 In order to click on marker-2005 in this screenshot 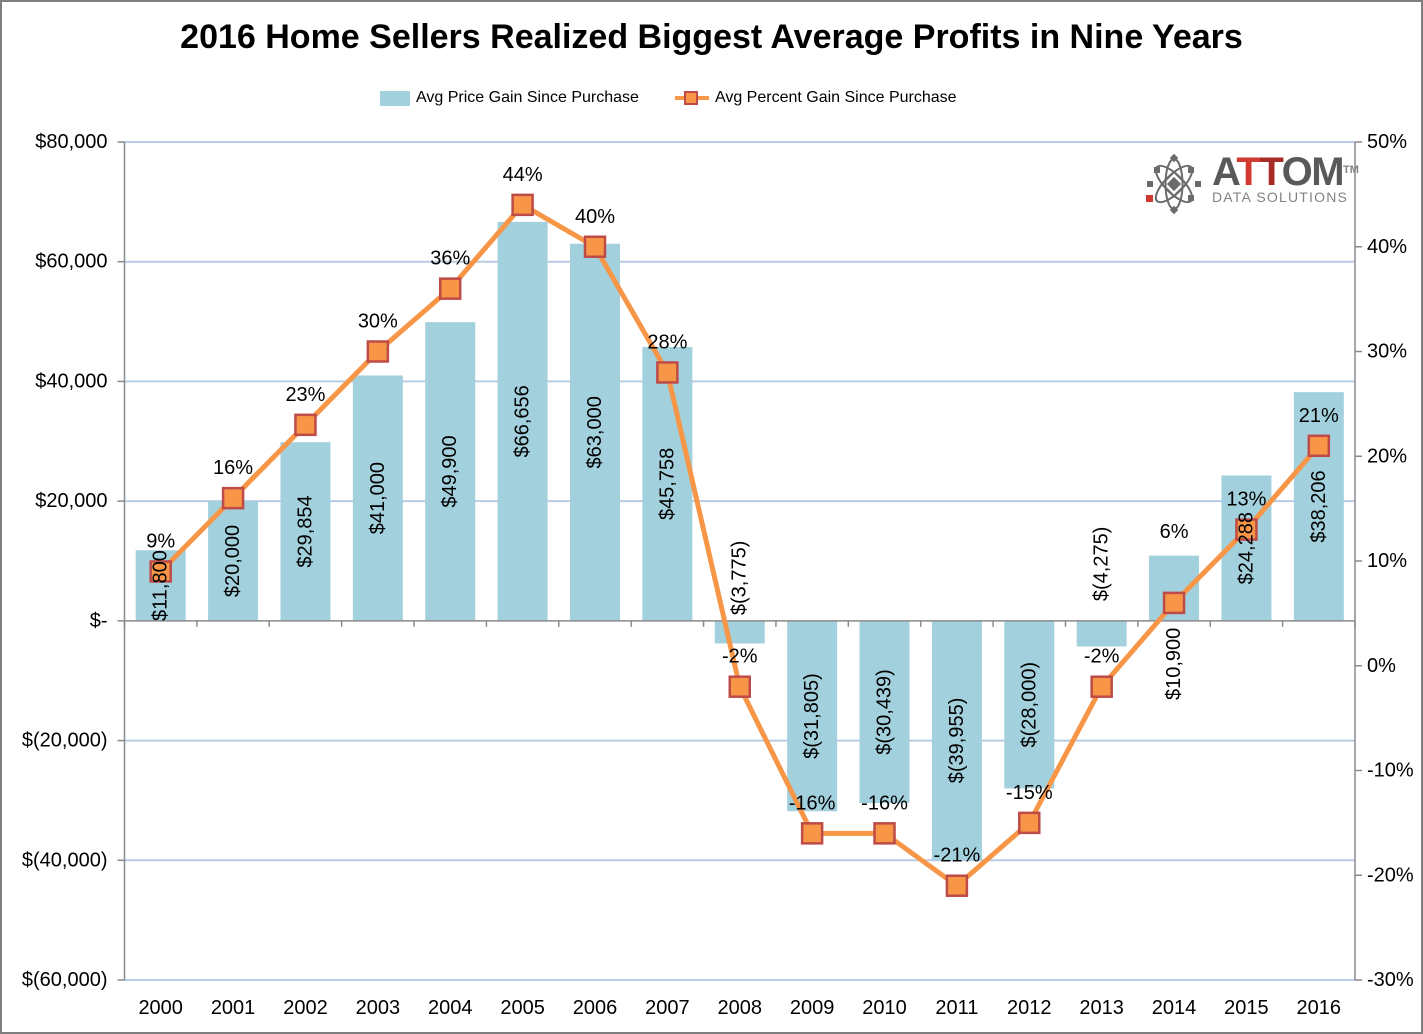, I will do `click(522, 205)`.